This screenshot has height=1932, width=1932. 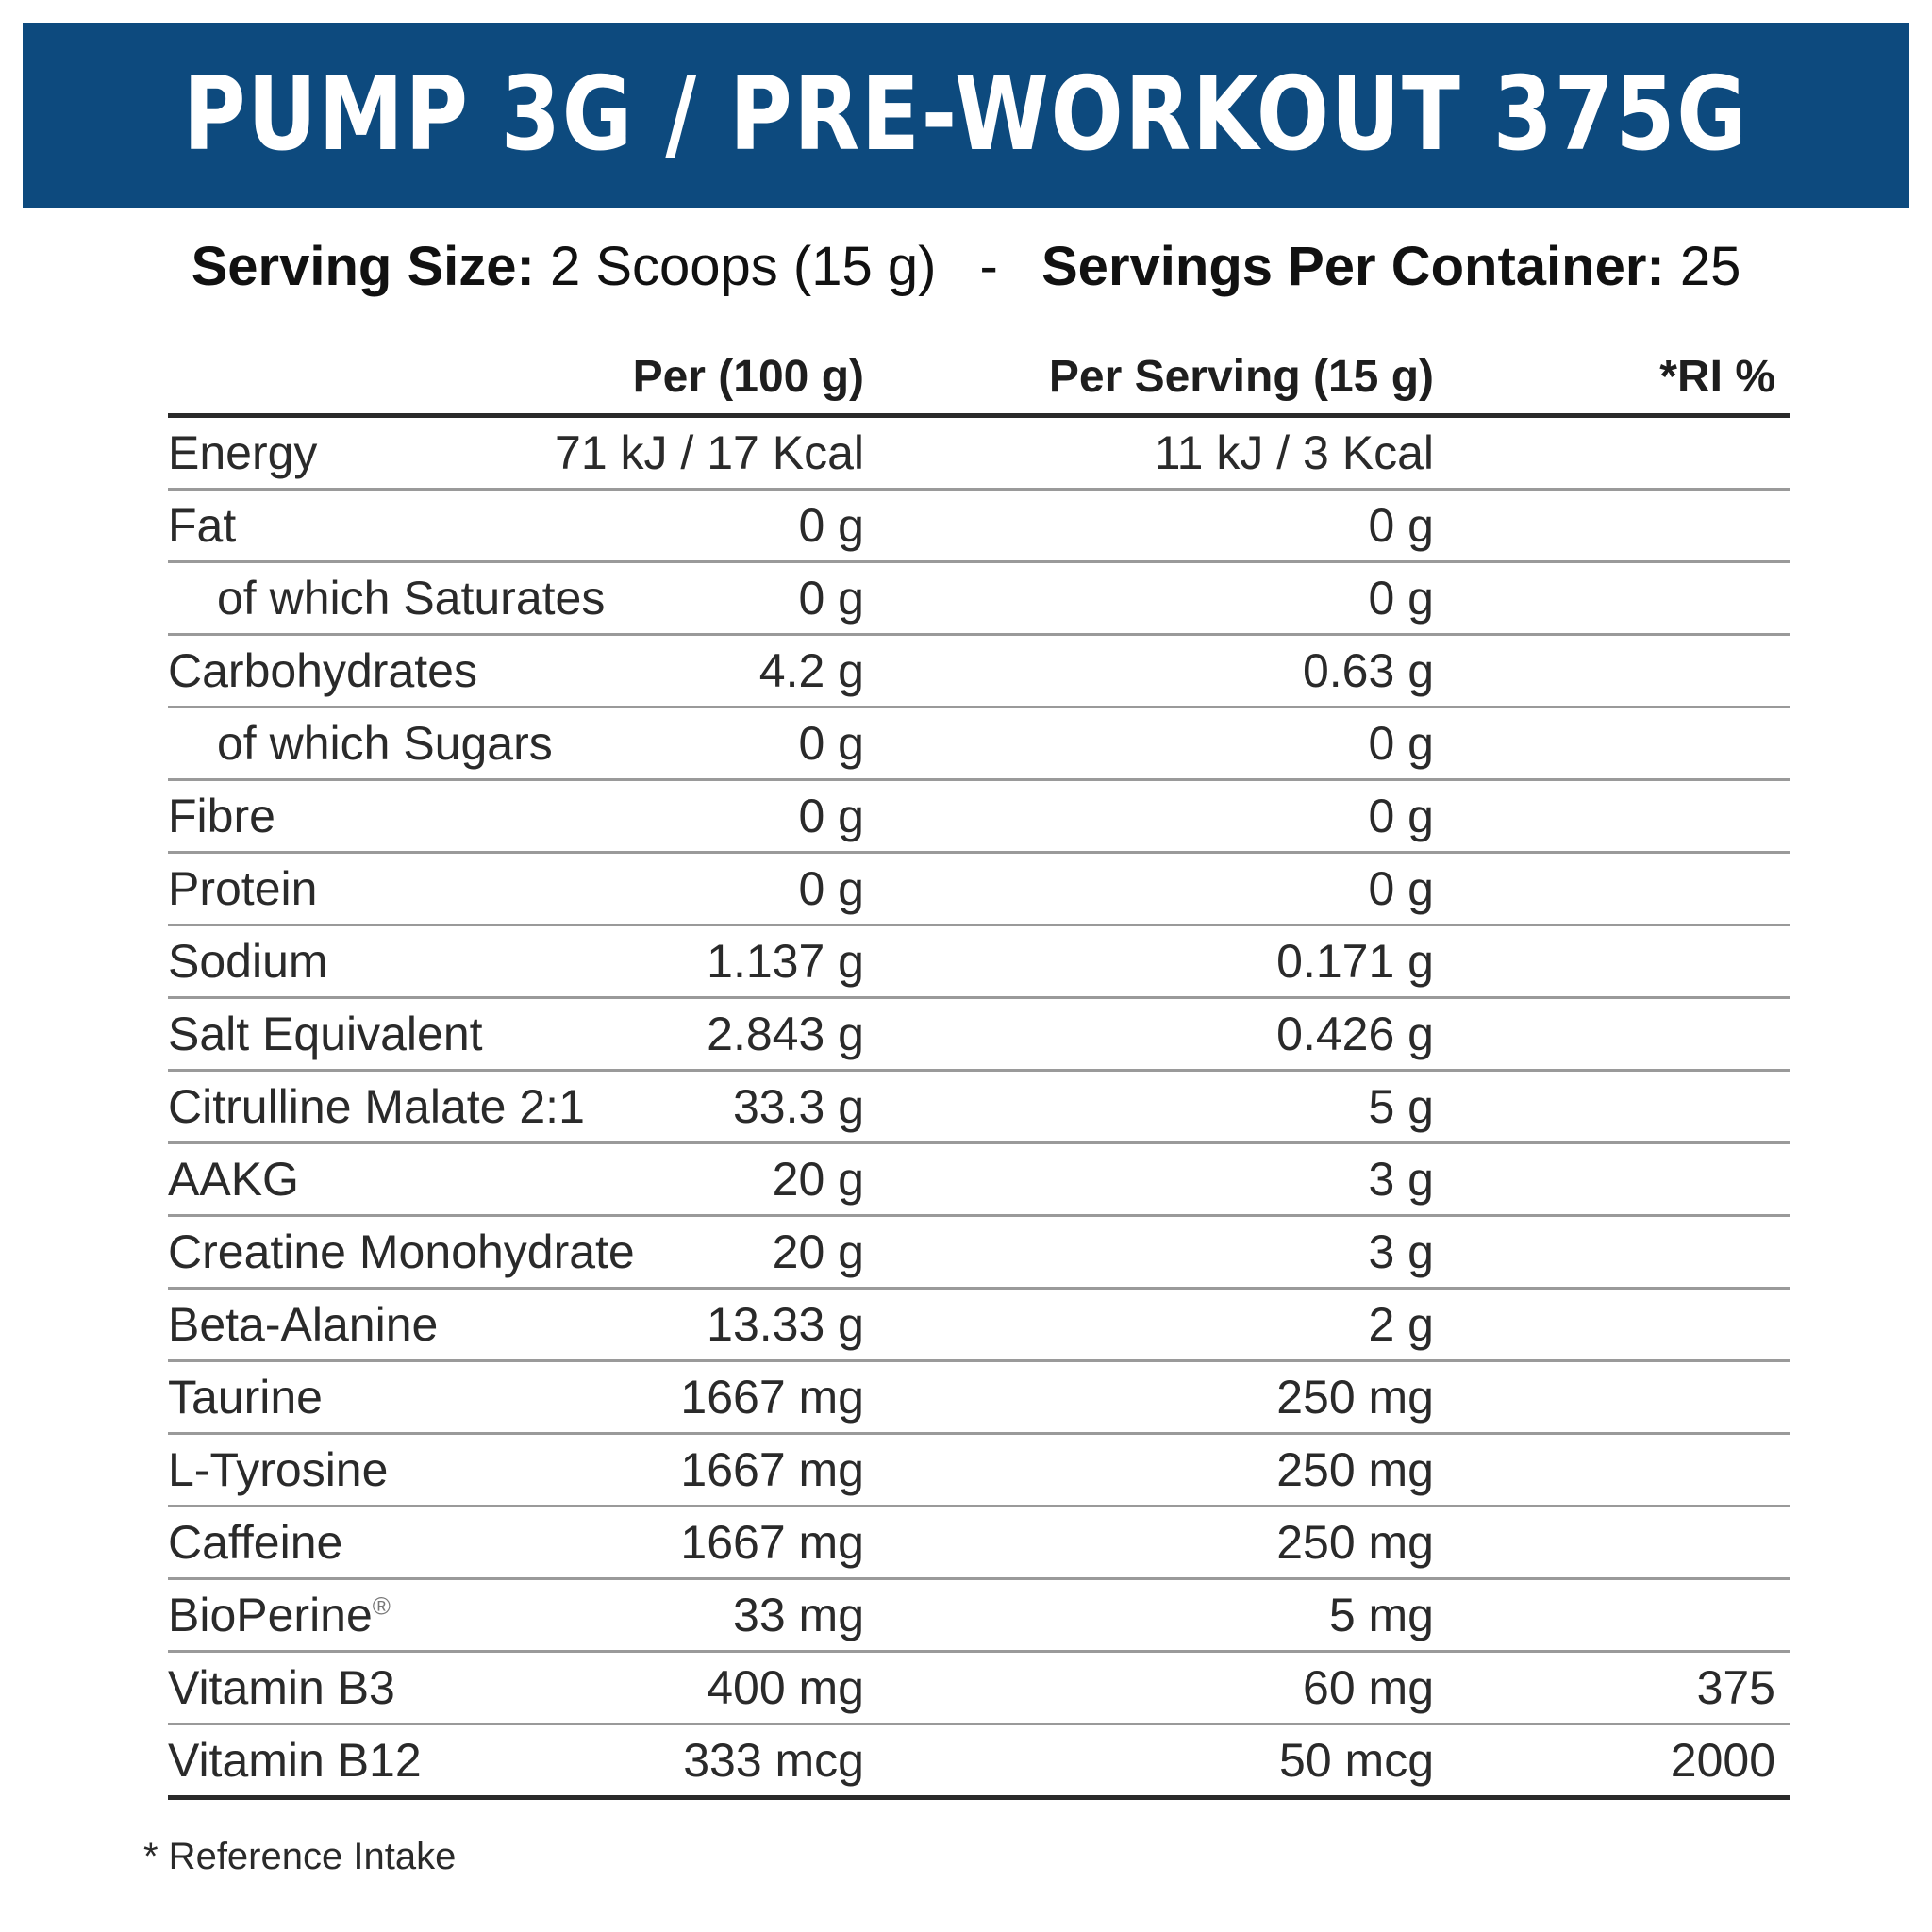 I want to click on row-per-serving: 5 mg, so click(x=1381, y=1615).